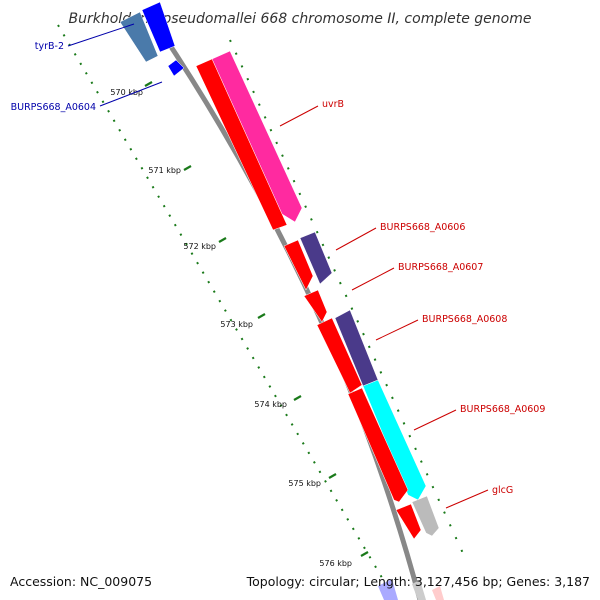  I want to click on tick-label: 570 kbp, so click(126, 92).